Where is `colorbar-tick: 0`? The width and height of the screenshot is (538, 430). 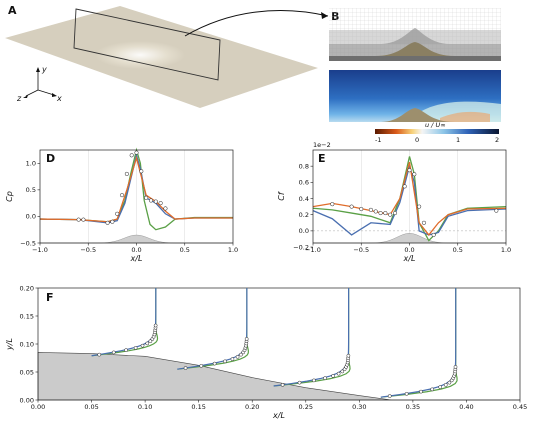
colorbar-tick: 0 is located at coordinates (417, 140).